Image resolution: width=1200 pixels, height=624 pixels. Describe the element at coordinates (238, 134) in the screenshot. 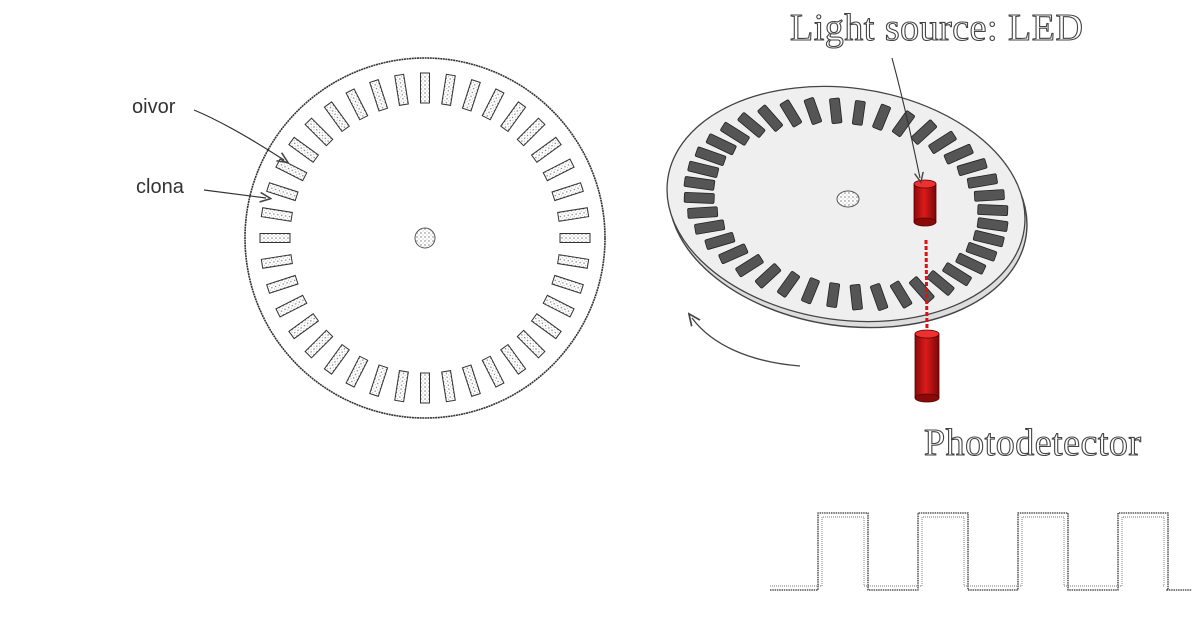

I see `outer-callout-arrow` at that location.